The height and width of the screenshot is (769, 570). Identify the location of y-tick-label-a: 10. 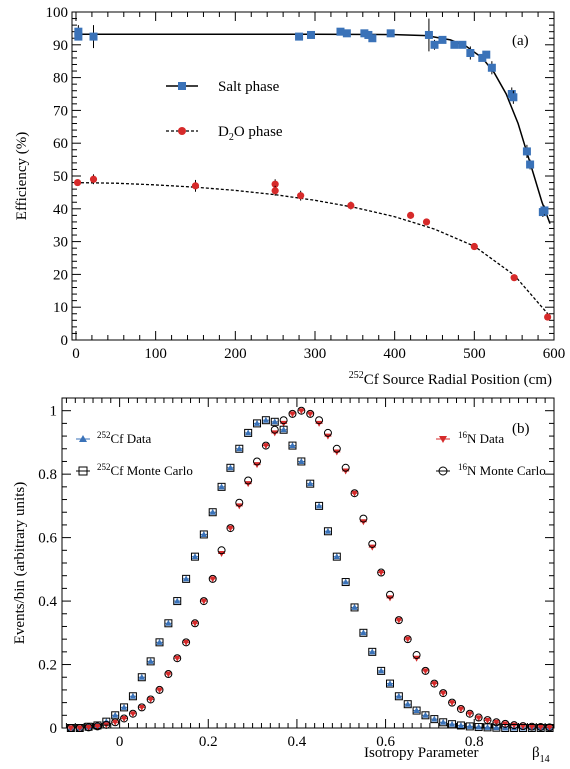
(60, 308).